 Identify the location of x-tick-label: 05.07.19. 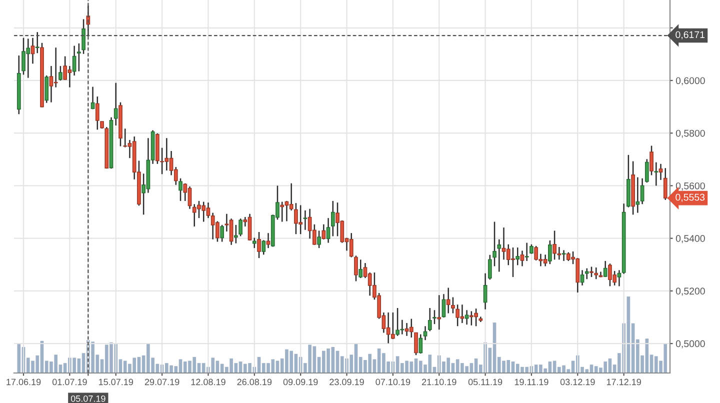
(88, 398).